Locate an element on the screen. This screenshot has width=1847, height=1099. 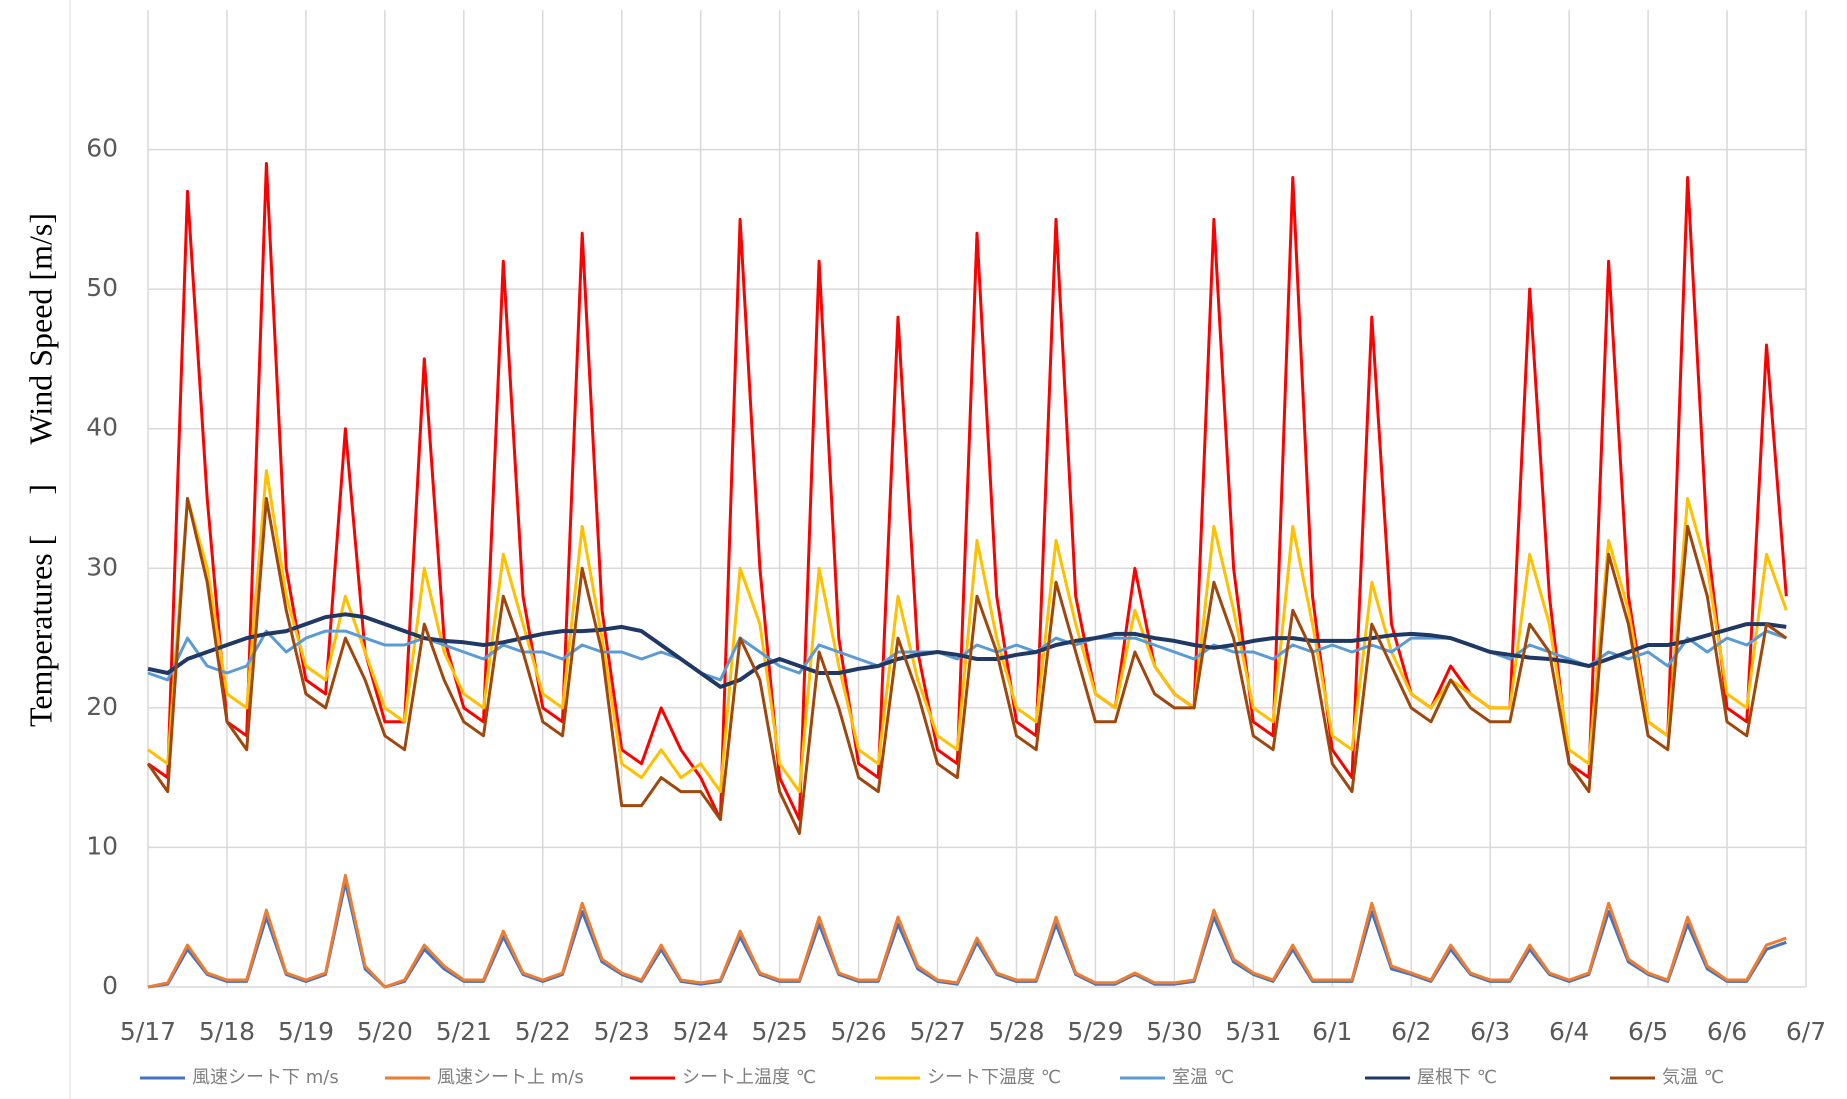
x-tick-label: 5/30 is located at coordinates (1174, 1031).